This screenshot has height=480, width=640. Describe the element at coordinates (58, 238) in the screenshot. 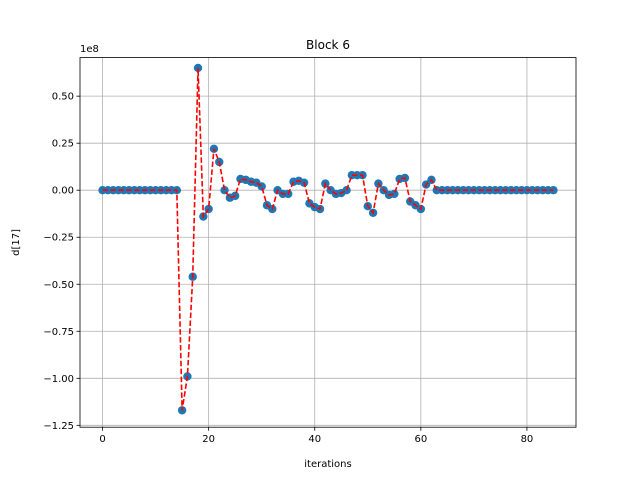

I see `y-tick-label: −0.25` at that location.